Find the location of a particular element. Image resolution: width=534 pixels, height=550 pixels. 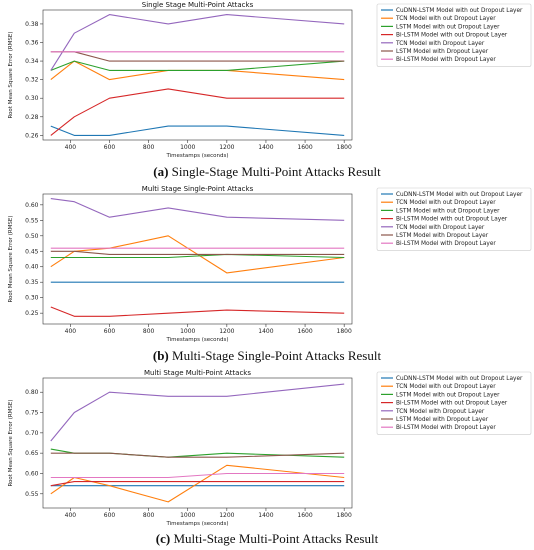

caption-letter: (a) is located at coordinates (161, 171).